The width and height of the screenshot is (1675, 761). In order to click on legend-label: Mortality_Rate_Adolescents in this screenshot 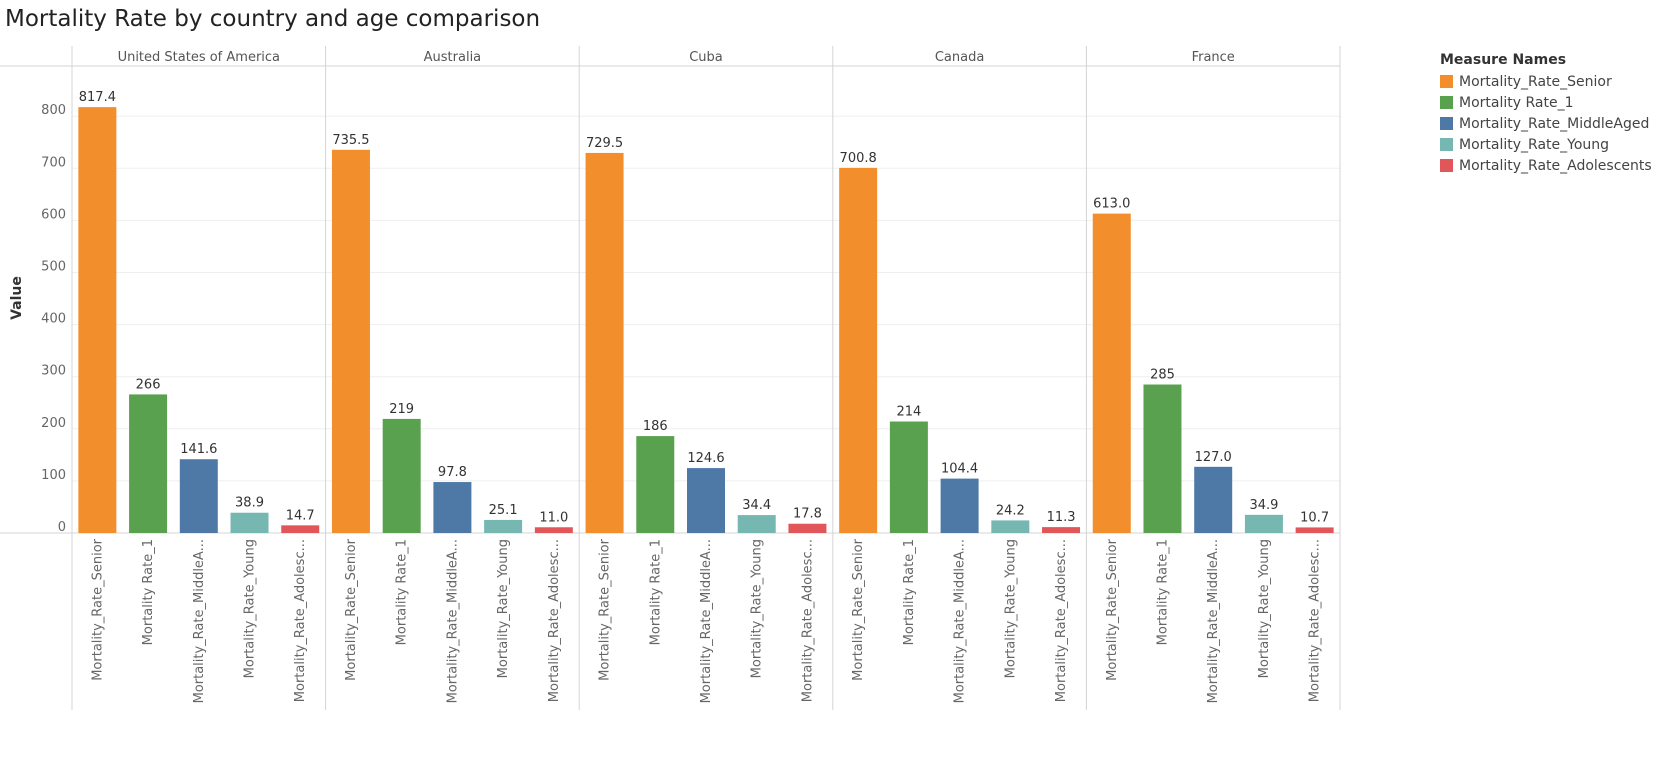, I will do `click(1555, 165)`.